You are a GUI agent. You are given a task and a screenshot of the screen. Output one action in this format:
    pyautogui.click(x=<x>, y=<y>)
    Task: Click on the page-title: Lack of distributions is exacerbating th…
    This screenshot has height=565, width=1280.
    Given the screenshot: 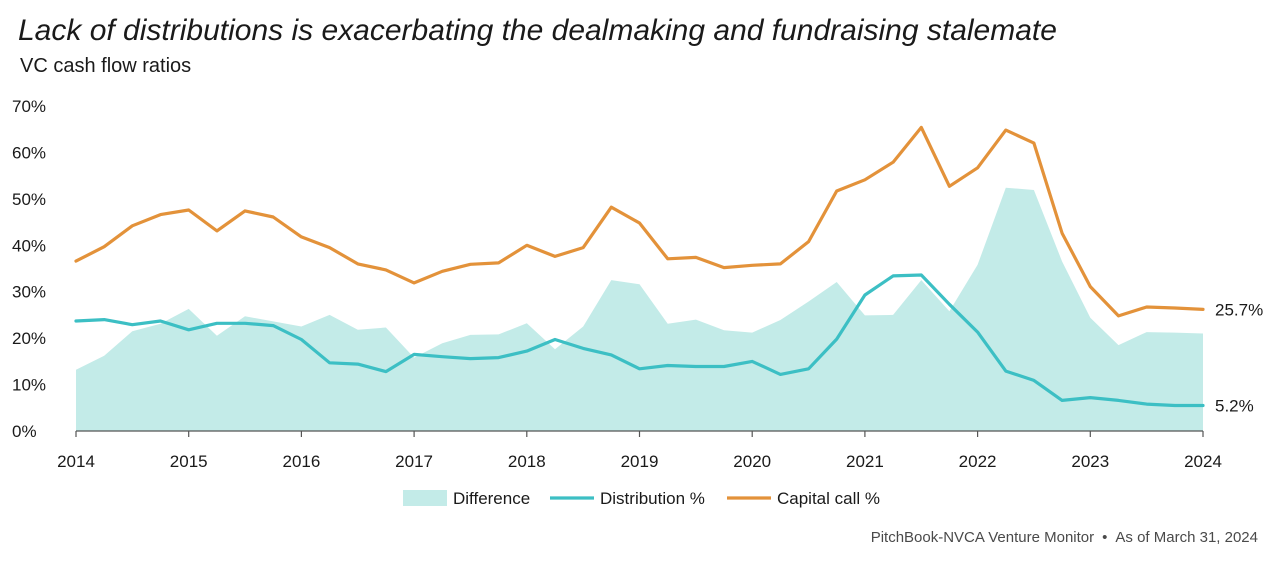 What is the action you would take?
    pyautogui.click(x=537, y=30)
    